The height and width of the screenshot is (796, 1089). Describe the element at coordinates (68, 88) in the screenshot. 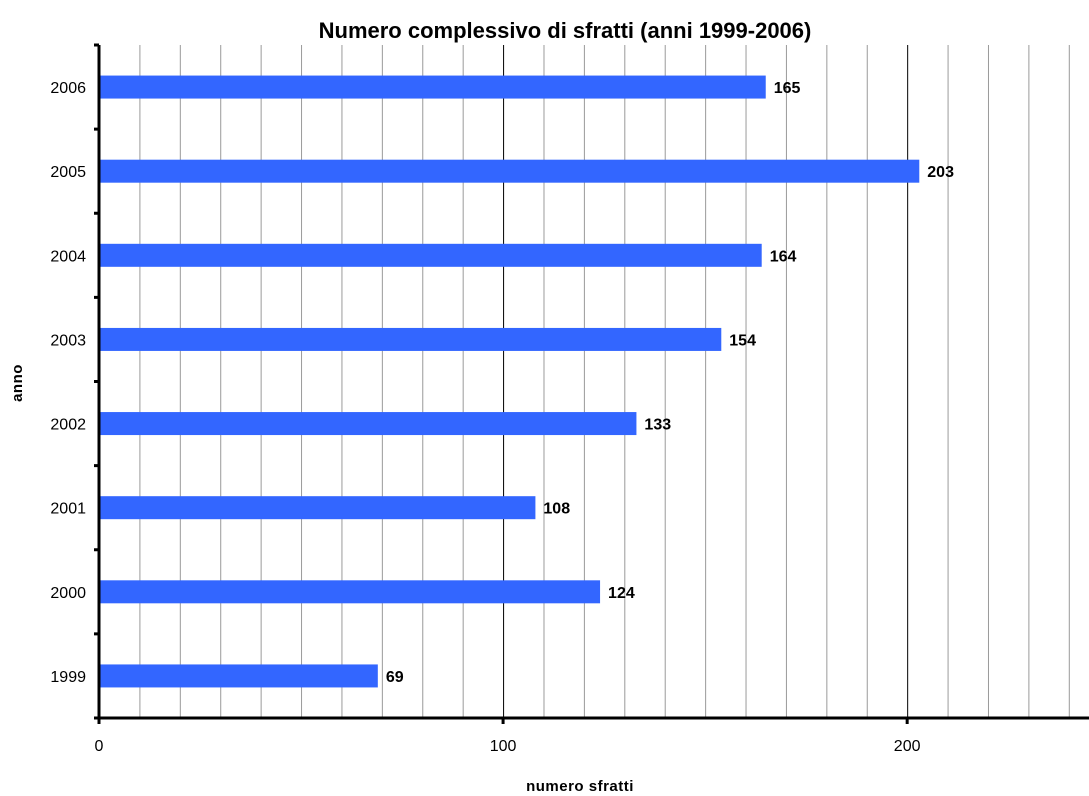

I see `y-tick-label-2006: 2006` at that location.